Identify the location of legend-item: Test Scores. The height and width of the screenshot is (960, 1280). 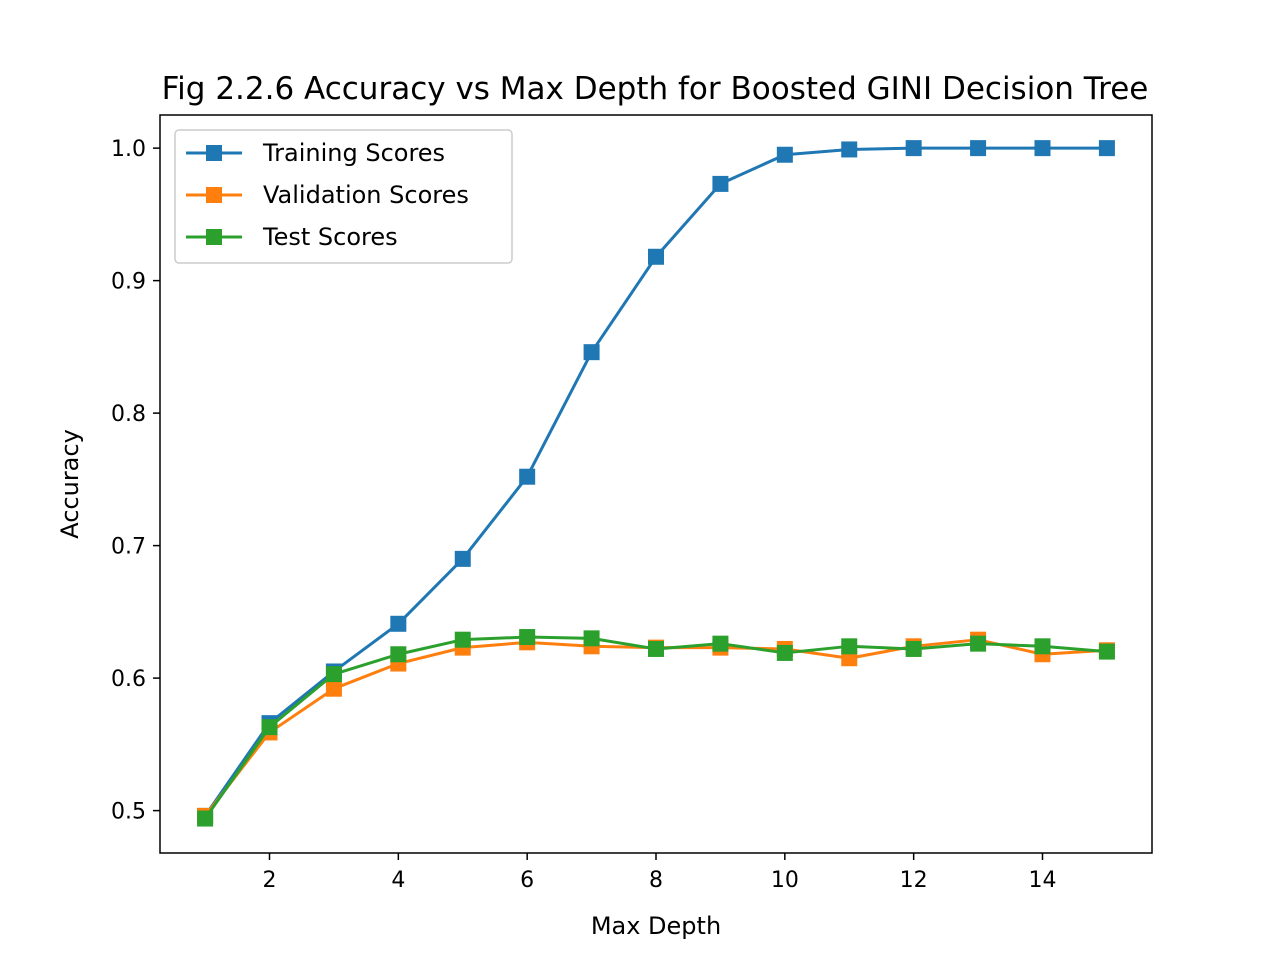
(292, 237).